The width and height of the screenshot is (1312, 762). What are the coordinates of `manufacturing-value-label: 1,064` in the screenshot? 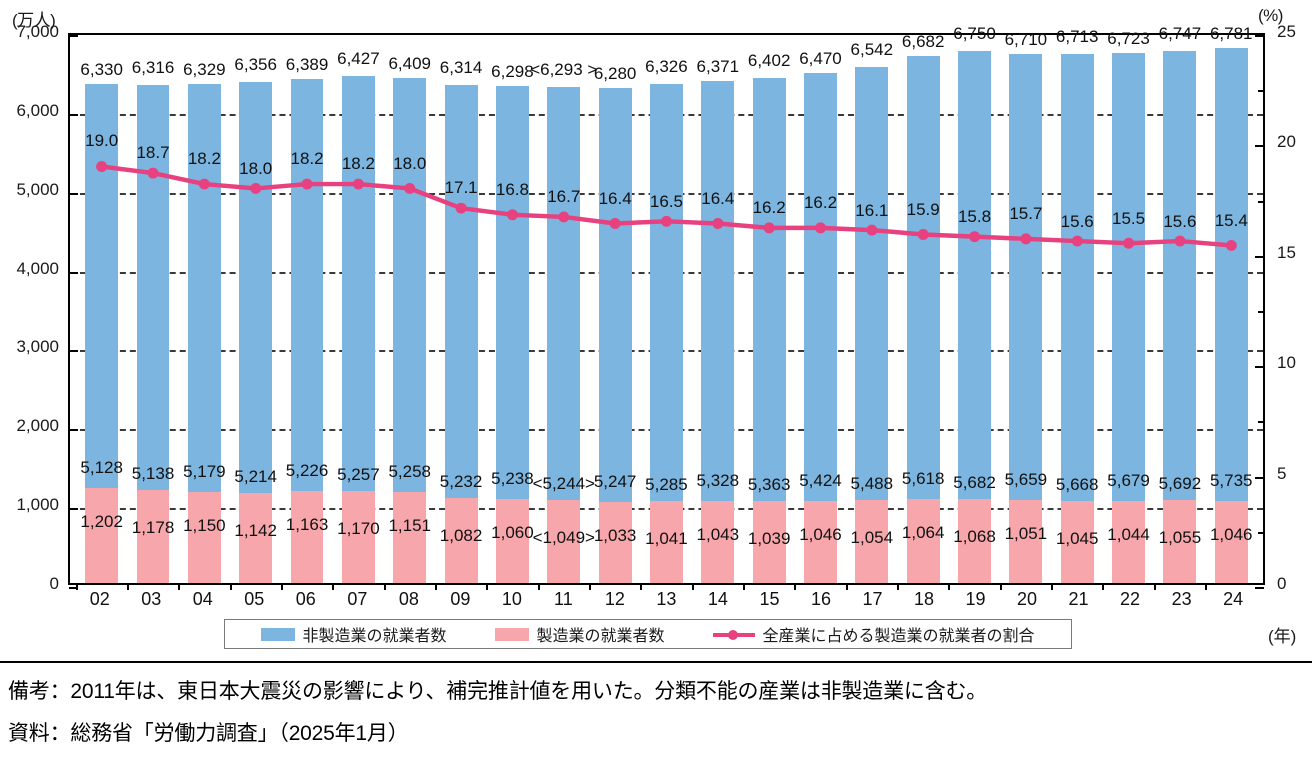 It's located at (923, 533).